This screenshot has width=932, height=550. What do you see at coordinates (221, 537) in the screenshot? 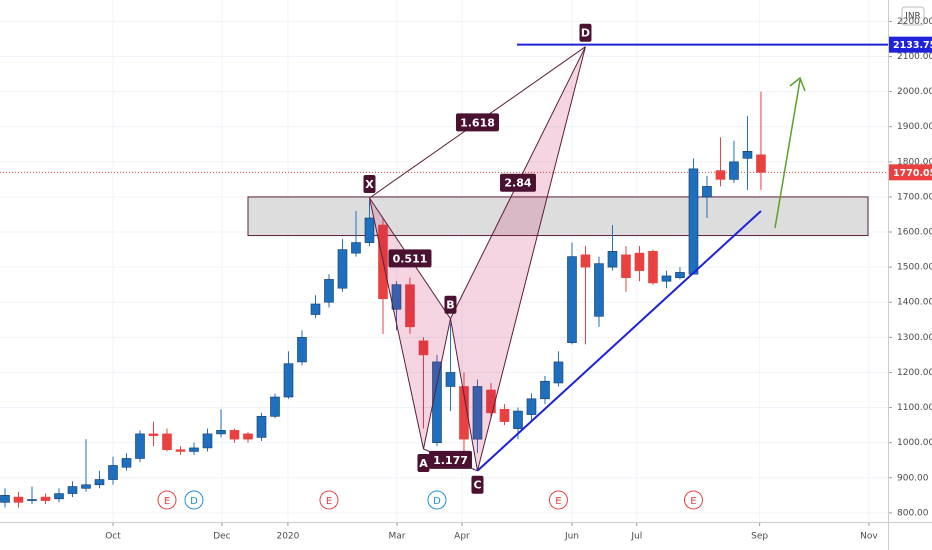
I see `x-tick-label: Dec` at bounding box center [221, 537].